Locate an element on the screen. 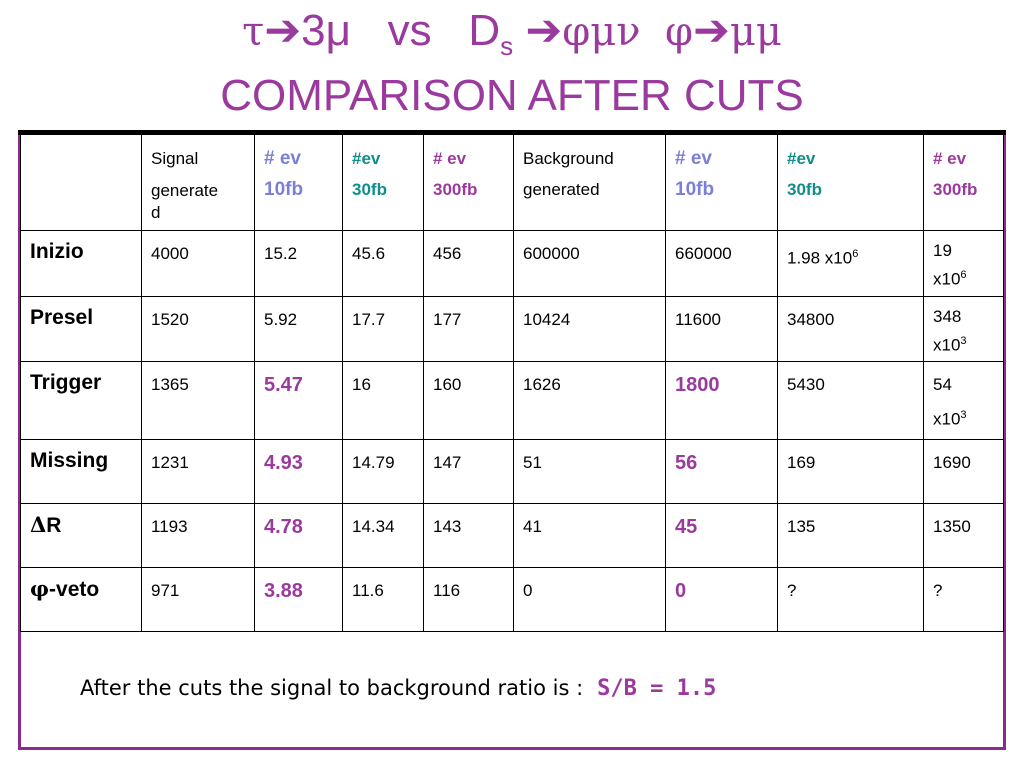 Image resolution: width=1024 pixels, height=768 pixels. cell-signal-300fb: 143 is located at coordinates (468, 535).